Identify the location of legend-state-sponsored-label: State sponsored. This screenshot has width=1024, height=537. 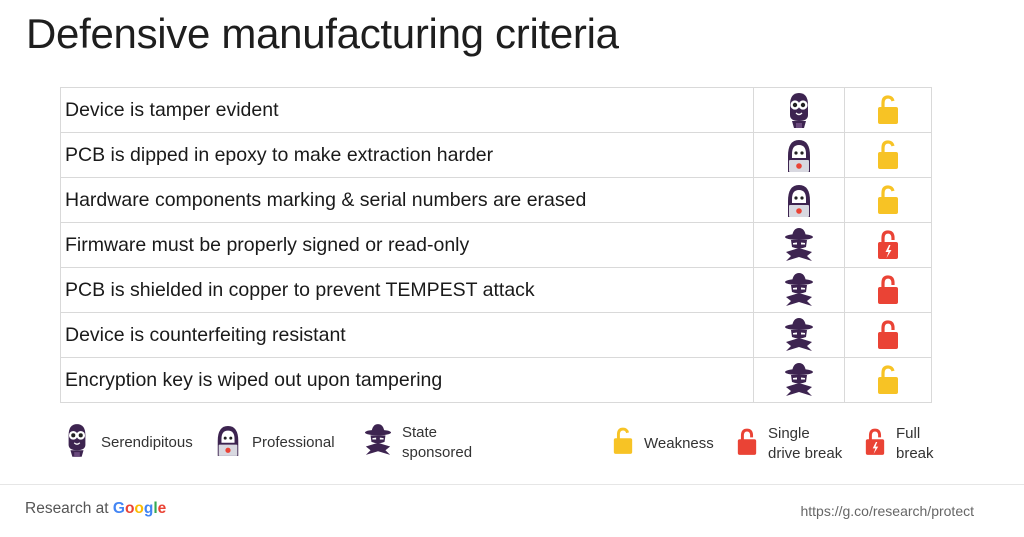
(437, 443).